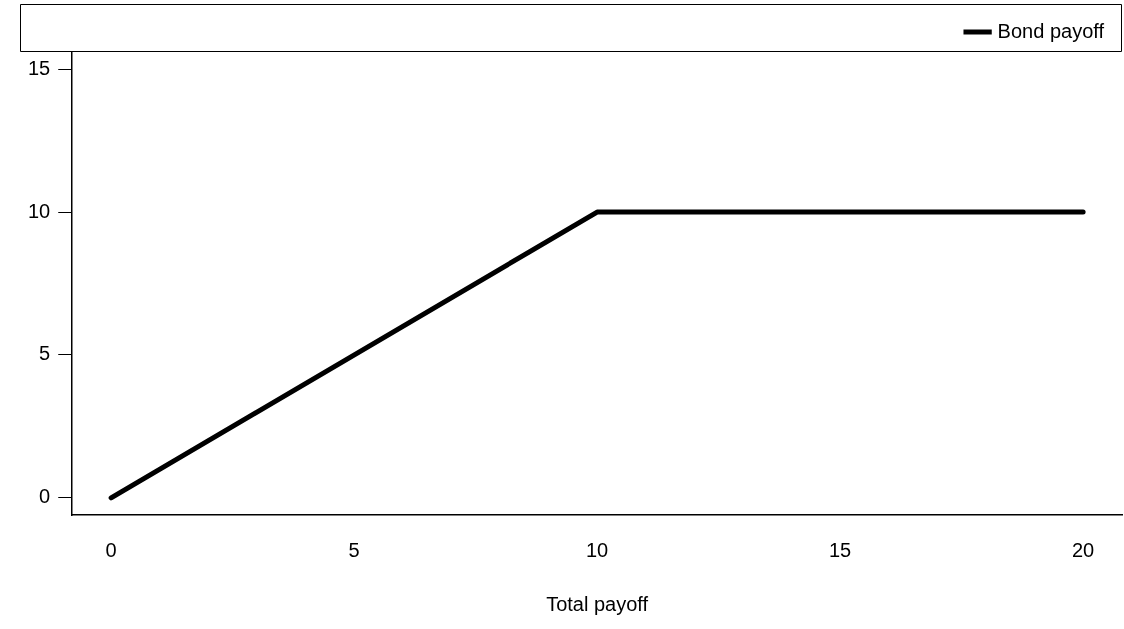 This screenshot has width=1124, height=629. Describe the element at coordinates (45, 353) in the screenshot. I see `y-tick-label: 5` at that location.